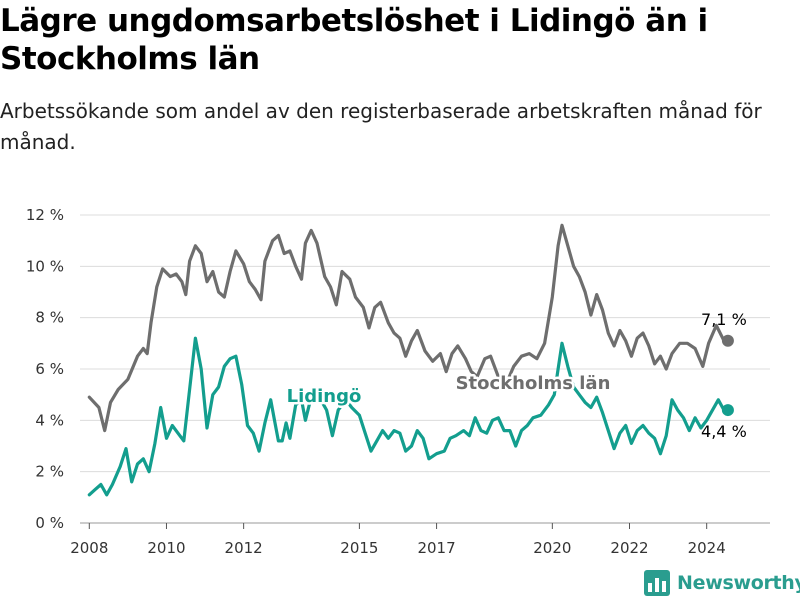 The width and height of the screenshot is (800, 600). What do you see at coordinates (359, 548) in the screenshot?
I see `x-tick-label: 2015` at bounding box center [359, 548].